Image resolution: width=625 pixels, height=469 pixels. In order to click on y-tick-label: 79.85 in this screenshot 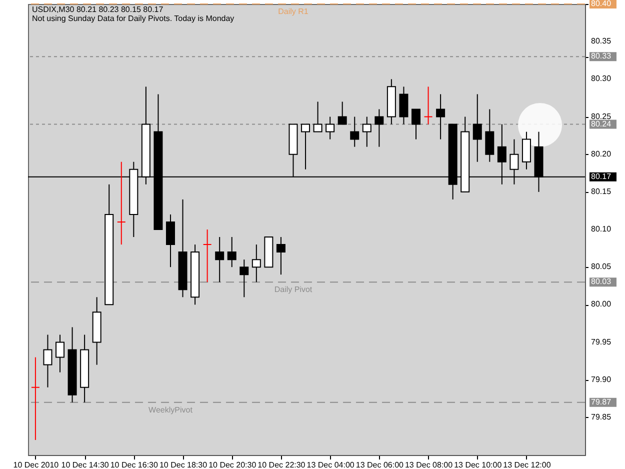, I will do `click(601, 417)`.